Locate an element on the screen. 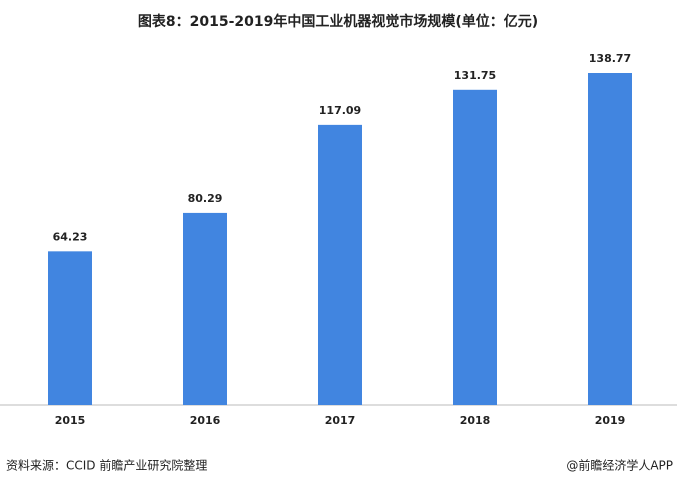 This screenshot has height=488, width=677. x-tick-label: 2018 is located at coordinates (475, 420).